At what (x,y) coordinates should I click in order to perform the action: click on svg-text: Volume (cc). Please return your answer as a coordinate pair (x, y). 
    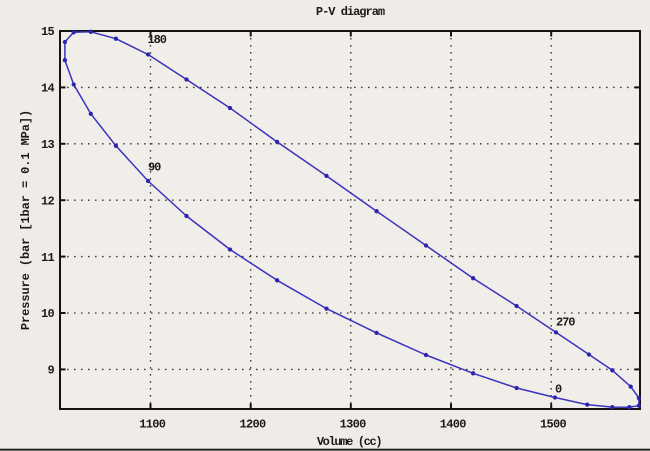
    Looking at the image, I should click on (349, 442).